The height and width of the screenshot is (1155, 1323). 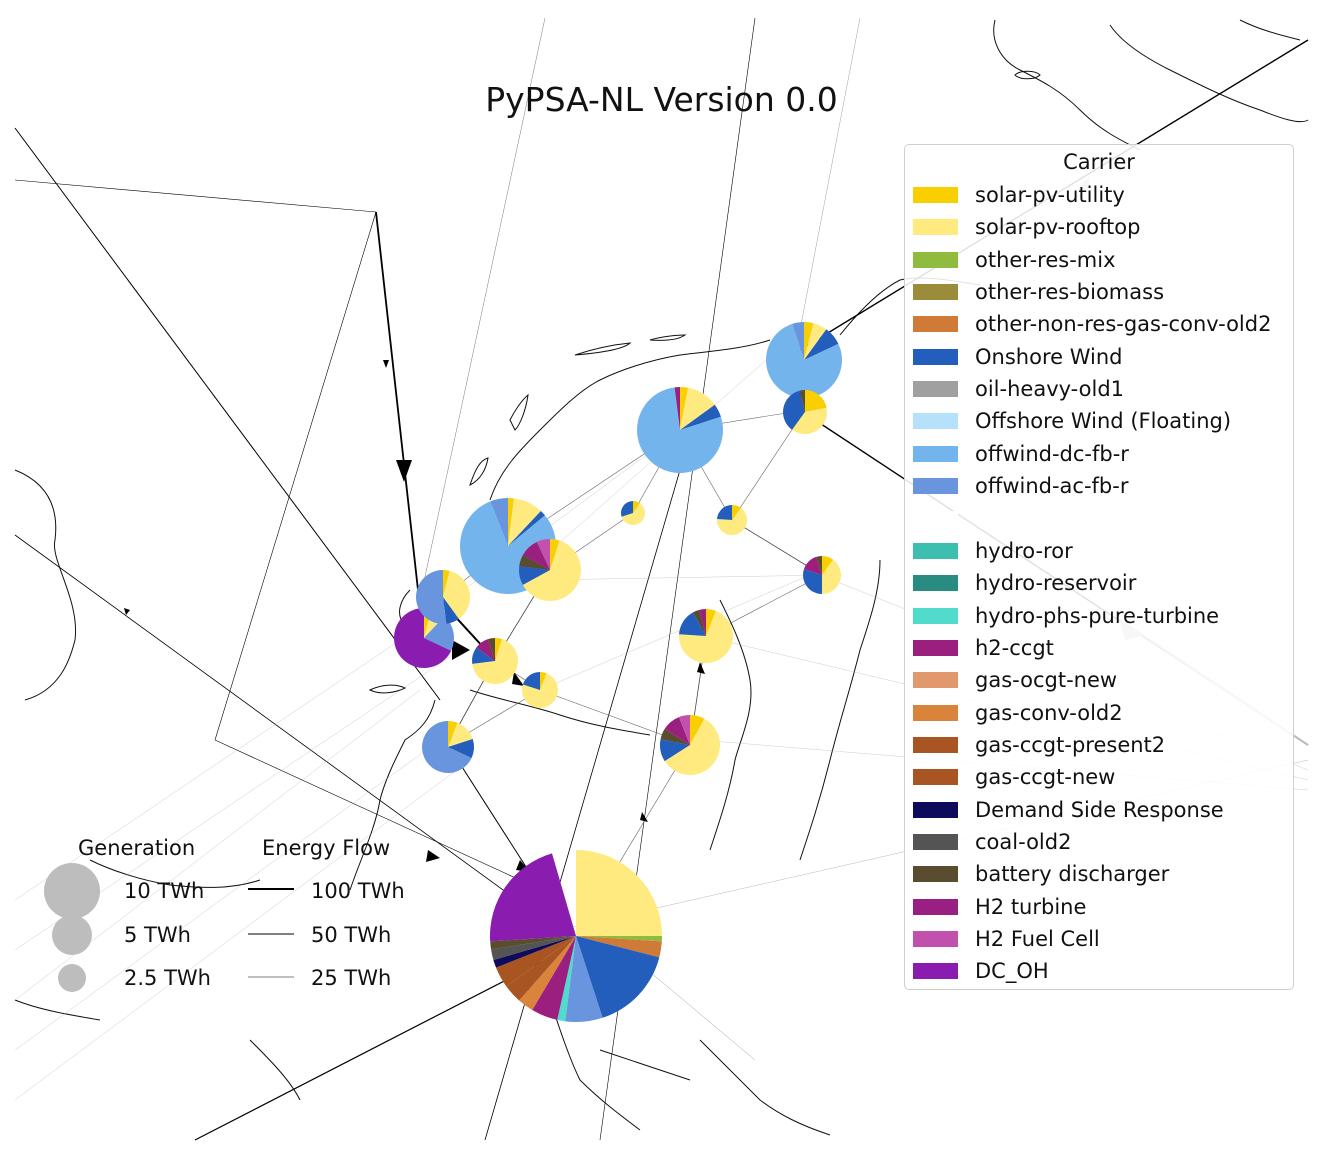 What do you see at coordinates (1103, 421) in the screenshot?
I see `legend-label: Offshore Wind (Floating)` at bounding box center [1103, 421].